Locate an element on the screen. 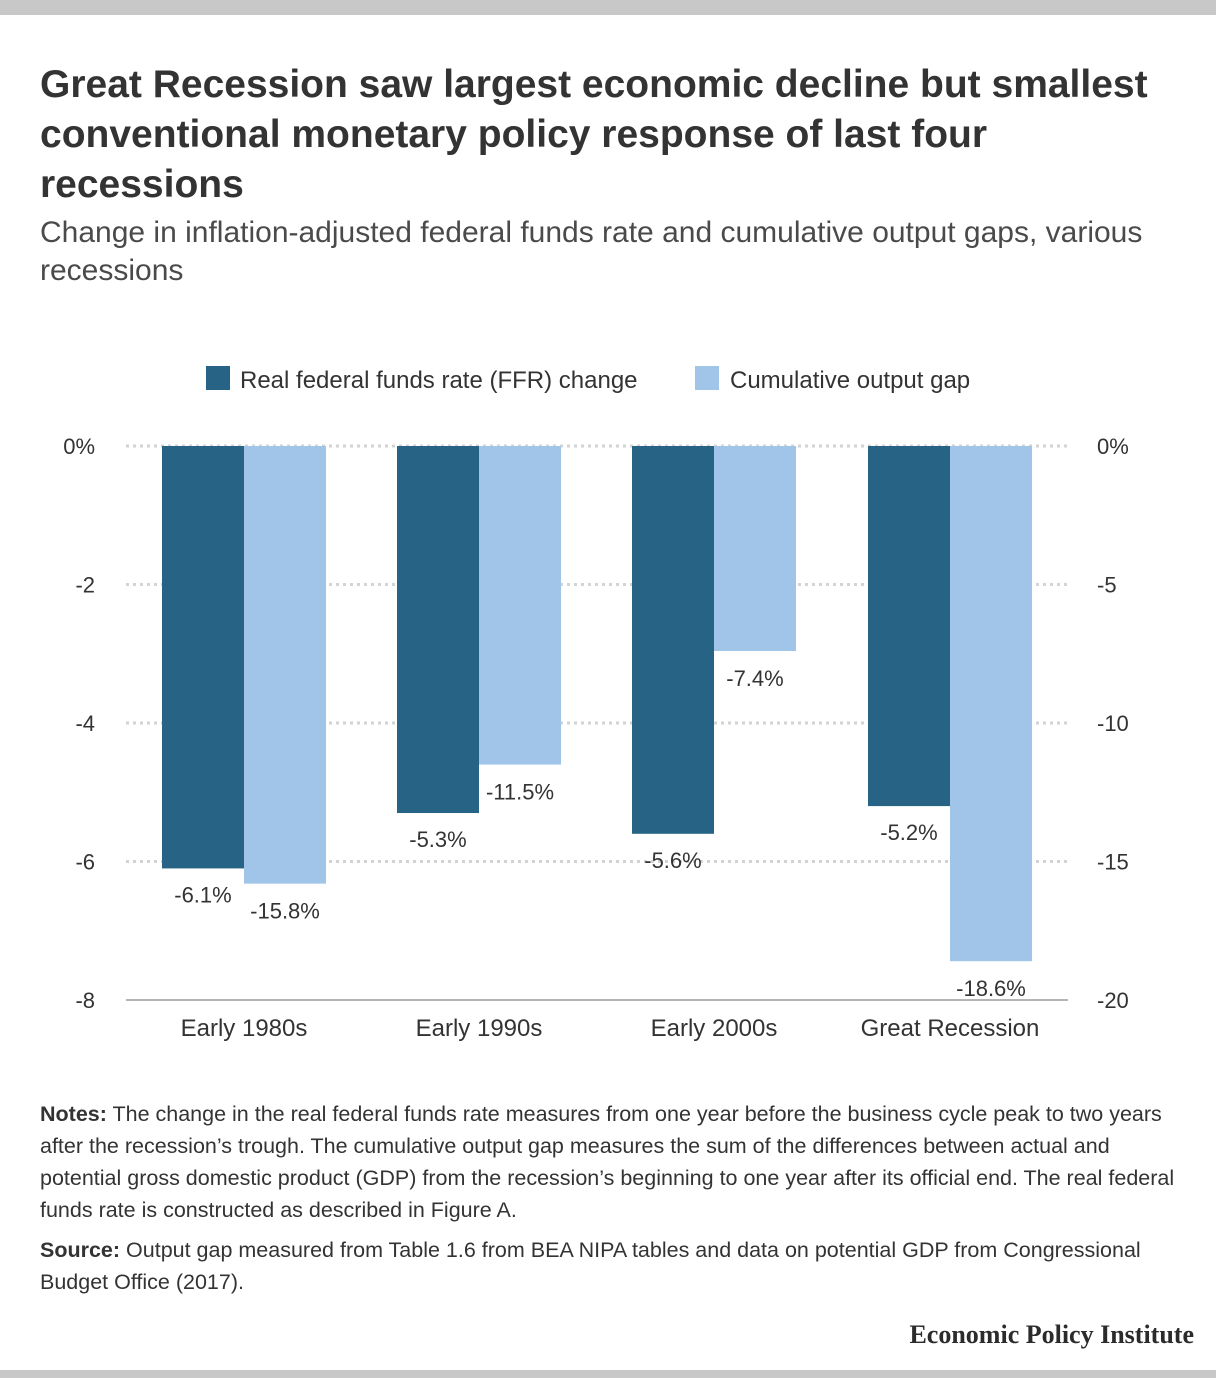  right-tick-label: 0% is located at coordinates (1113, 446).